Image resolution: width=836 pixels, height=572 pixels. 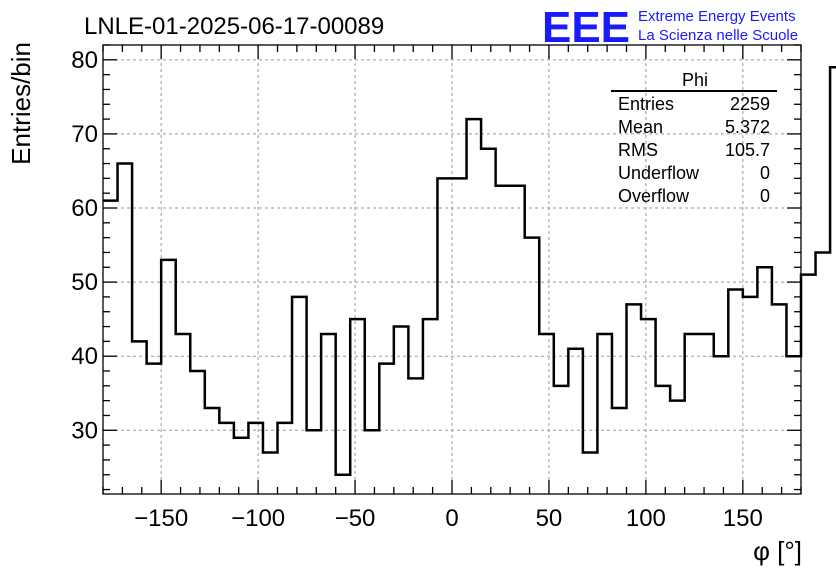 I want to click on stats-label: RMS, so click(x=638, y=150).